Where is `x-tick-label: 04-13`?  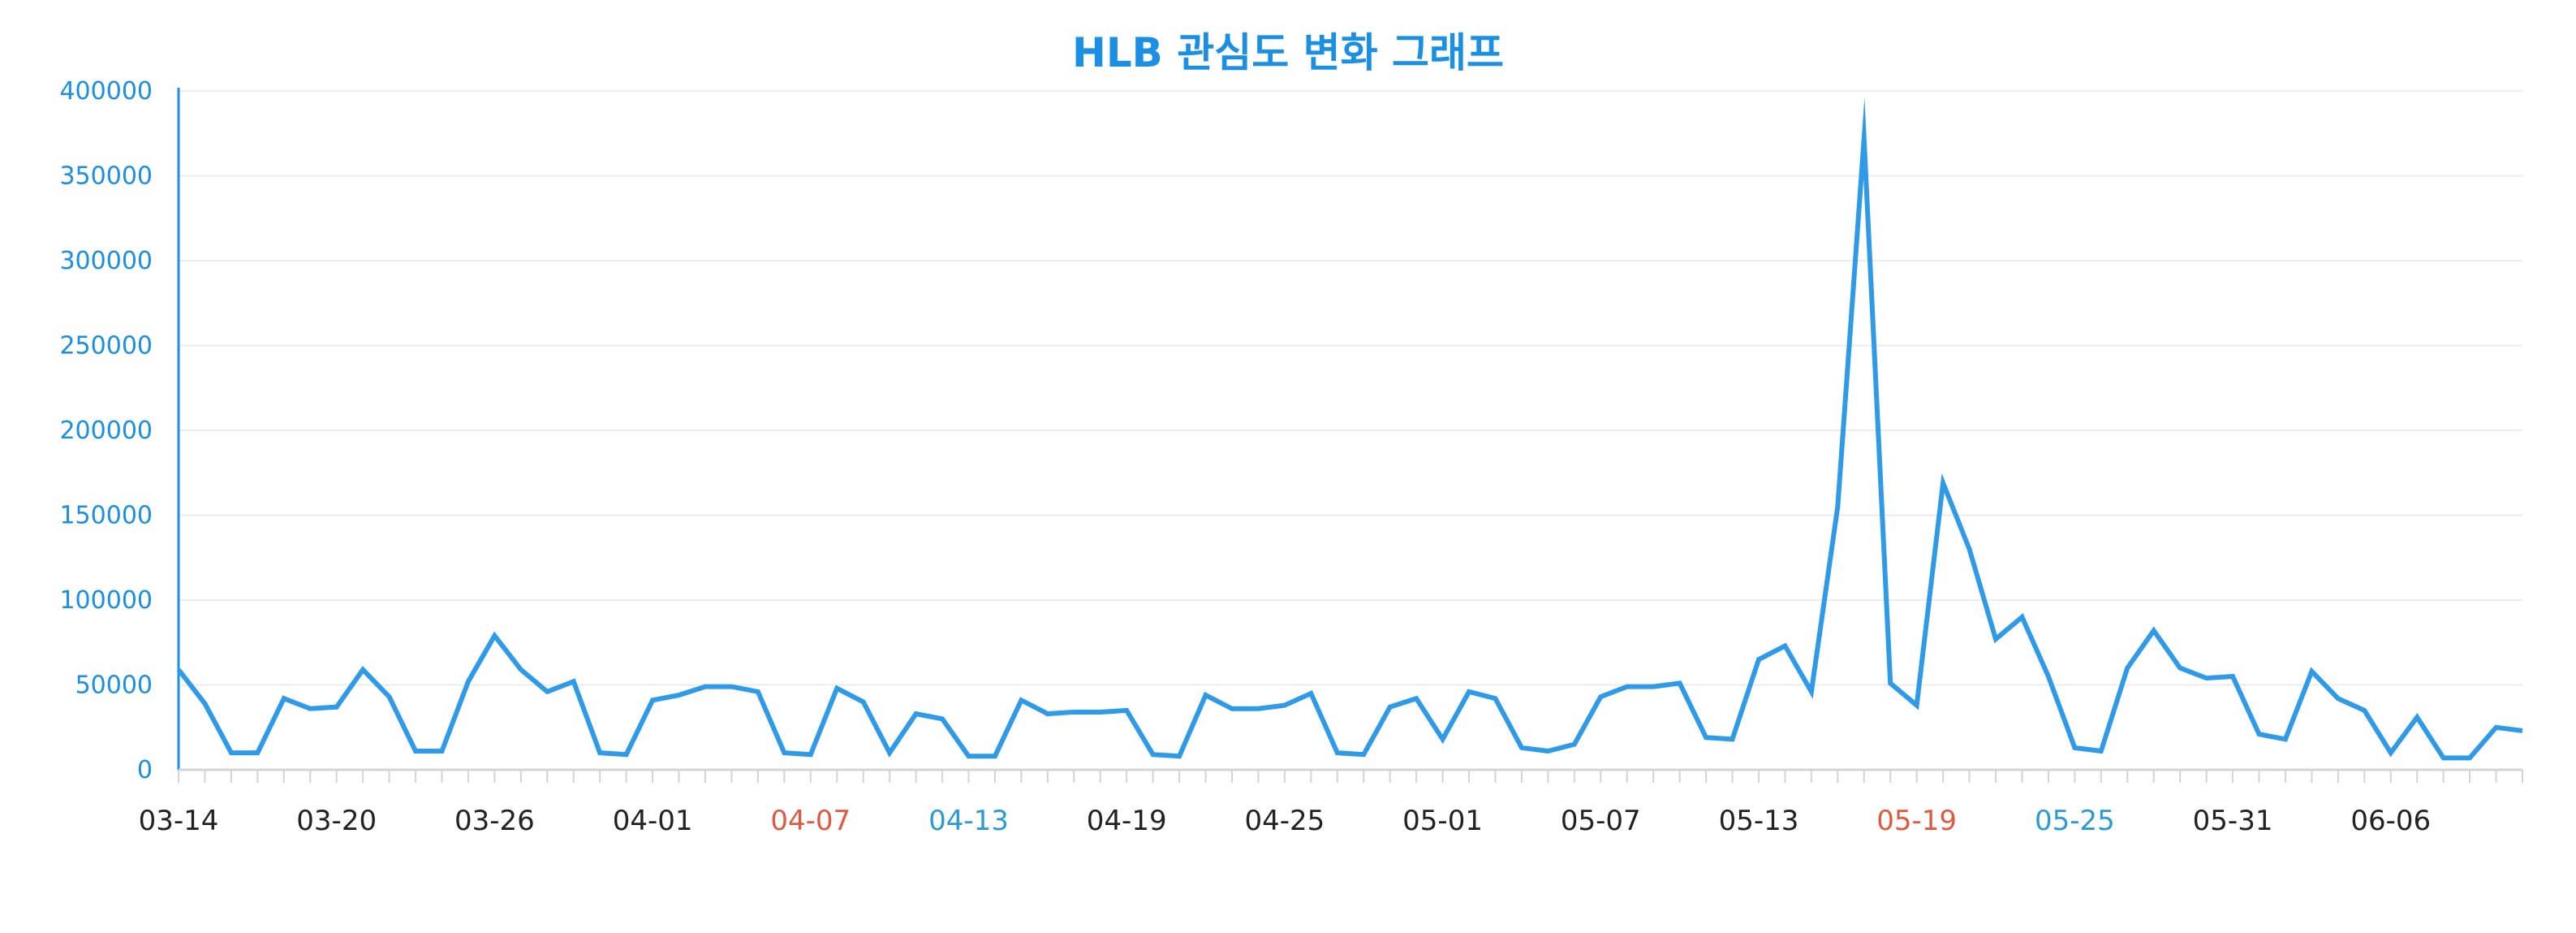
x-tick-label: 04-13 is located at coordinates (968, 821).